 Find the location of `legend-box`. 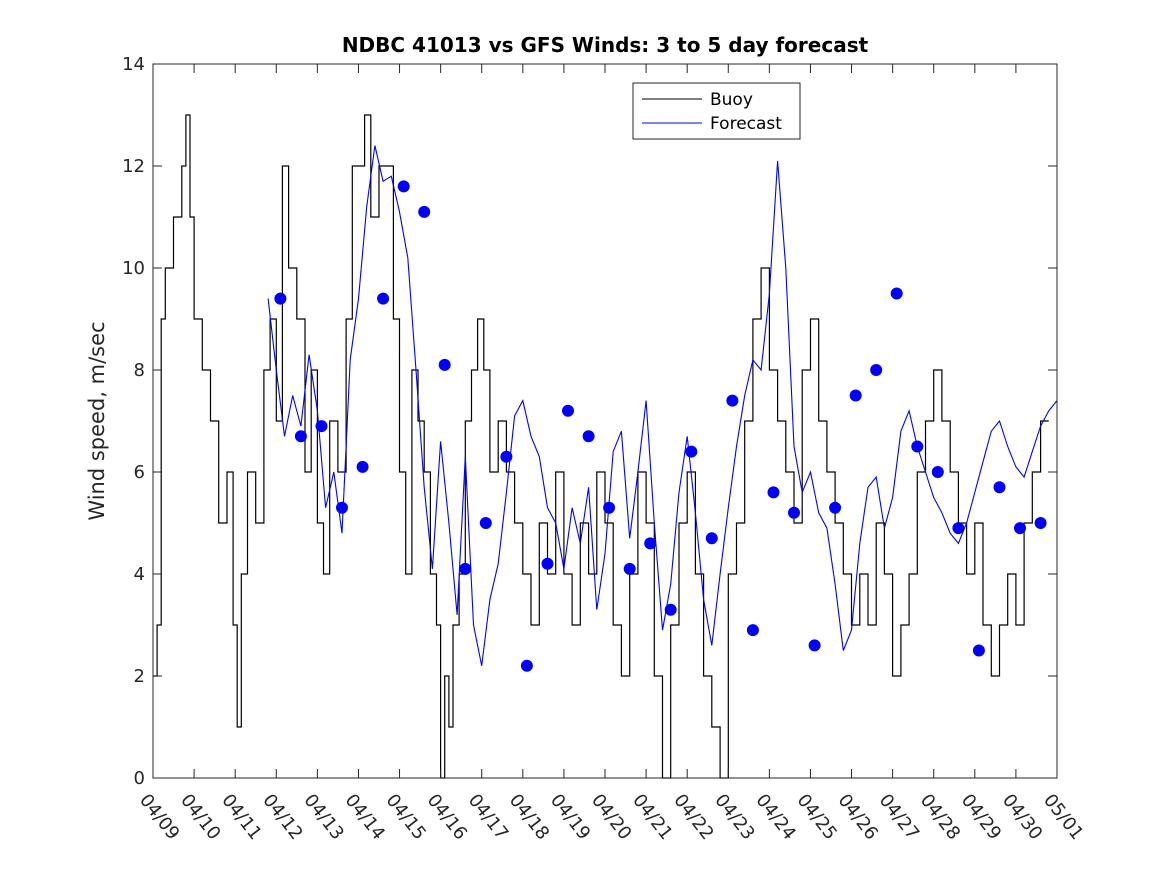

legend-box is located at coordinates (716, 111).